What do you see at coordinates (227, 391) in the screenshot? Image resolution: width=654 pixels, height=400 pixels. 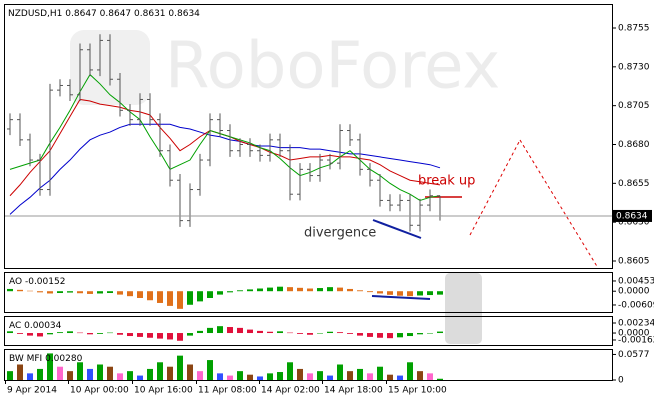 I see `x-tick-label: 11 Apr 08:00` at bounding box center [227, 391].